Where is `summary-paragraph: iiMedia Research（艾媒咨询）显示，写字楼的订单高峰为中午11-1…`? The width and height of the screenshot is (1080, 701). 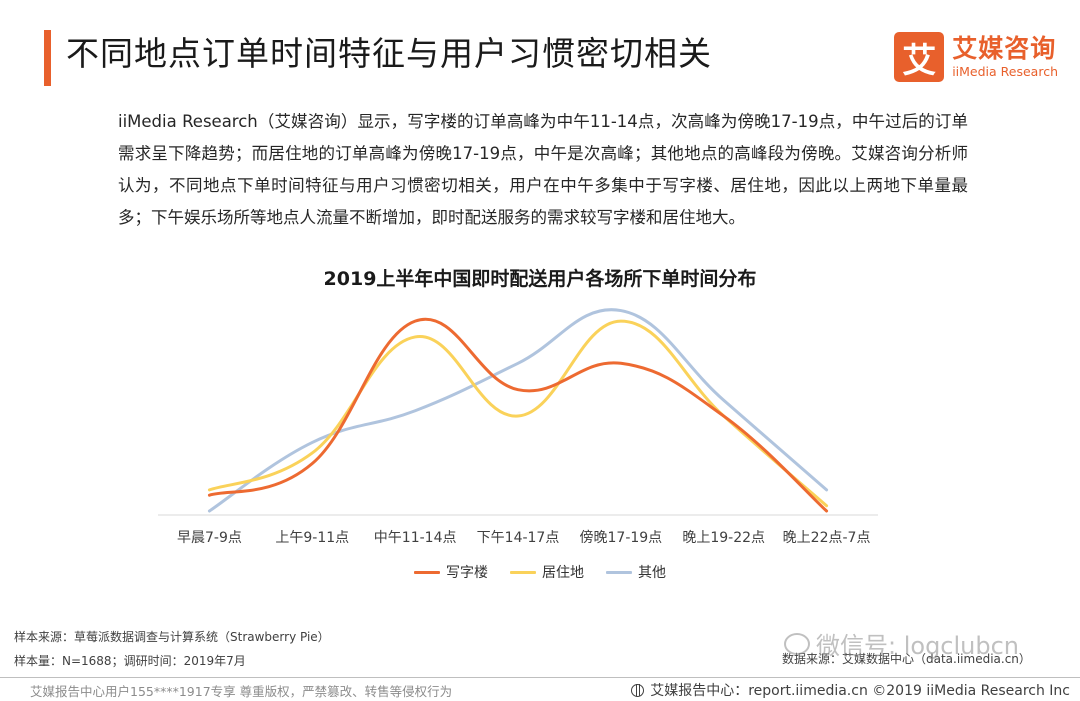
summary-paragraph: iiMedia Research（艾媒咨询）显示，写字楼的订单高峰为中午11-1… is located at coordinates (543, 169).